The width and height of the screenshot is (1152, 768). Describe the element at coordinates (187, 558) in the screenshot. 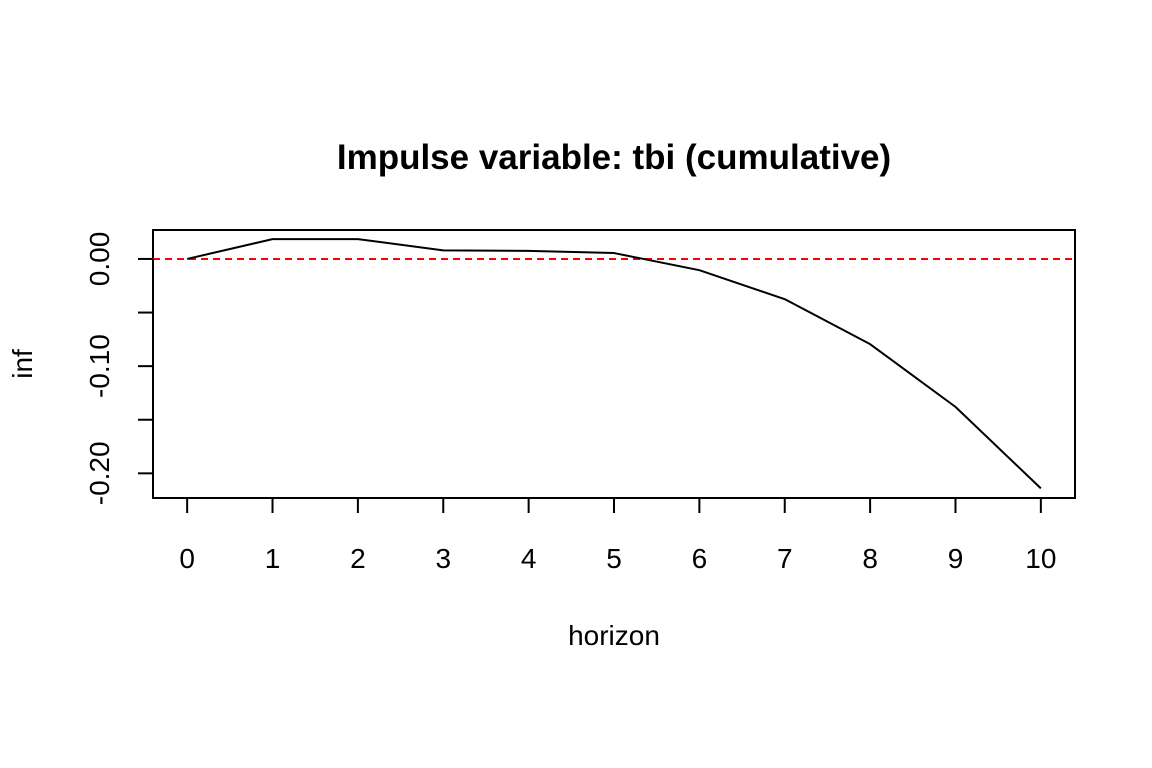

I see `x-tick-label: 0` at that location.